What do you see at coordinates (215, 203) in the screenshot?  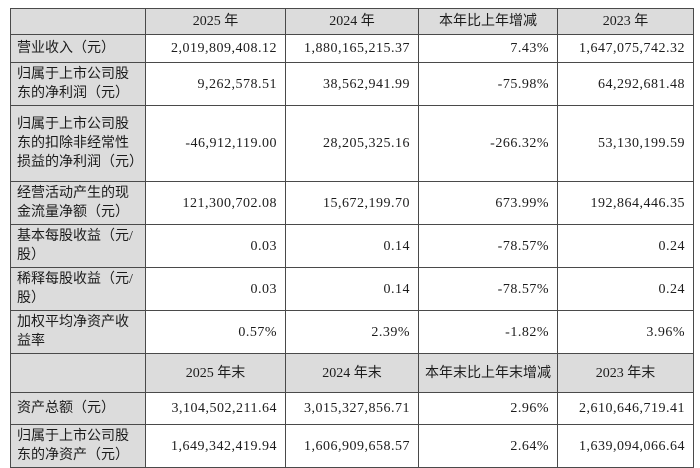 I see `value-cell: 121,300,702.08` at bounding box center [215, 203].